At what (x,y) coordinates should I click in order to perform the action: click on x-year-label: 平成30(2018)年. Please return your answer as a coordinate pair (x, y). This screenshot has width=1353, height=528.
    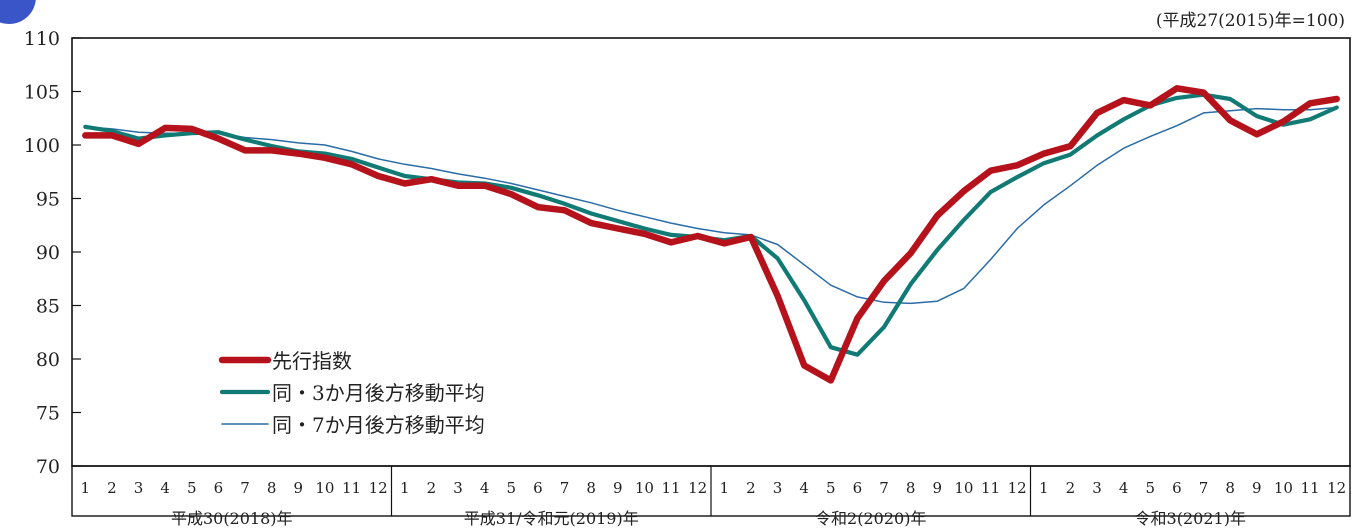
    Looking at the image, I should click on (232, 518).